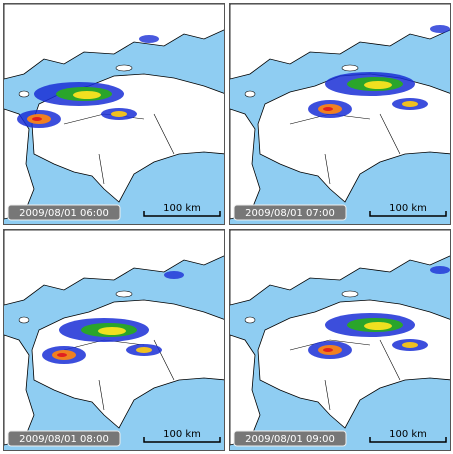 The image size is (453, 454). I want to click on timestamp: 2009/08/01 08:00, so click(64, 439).